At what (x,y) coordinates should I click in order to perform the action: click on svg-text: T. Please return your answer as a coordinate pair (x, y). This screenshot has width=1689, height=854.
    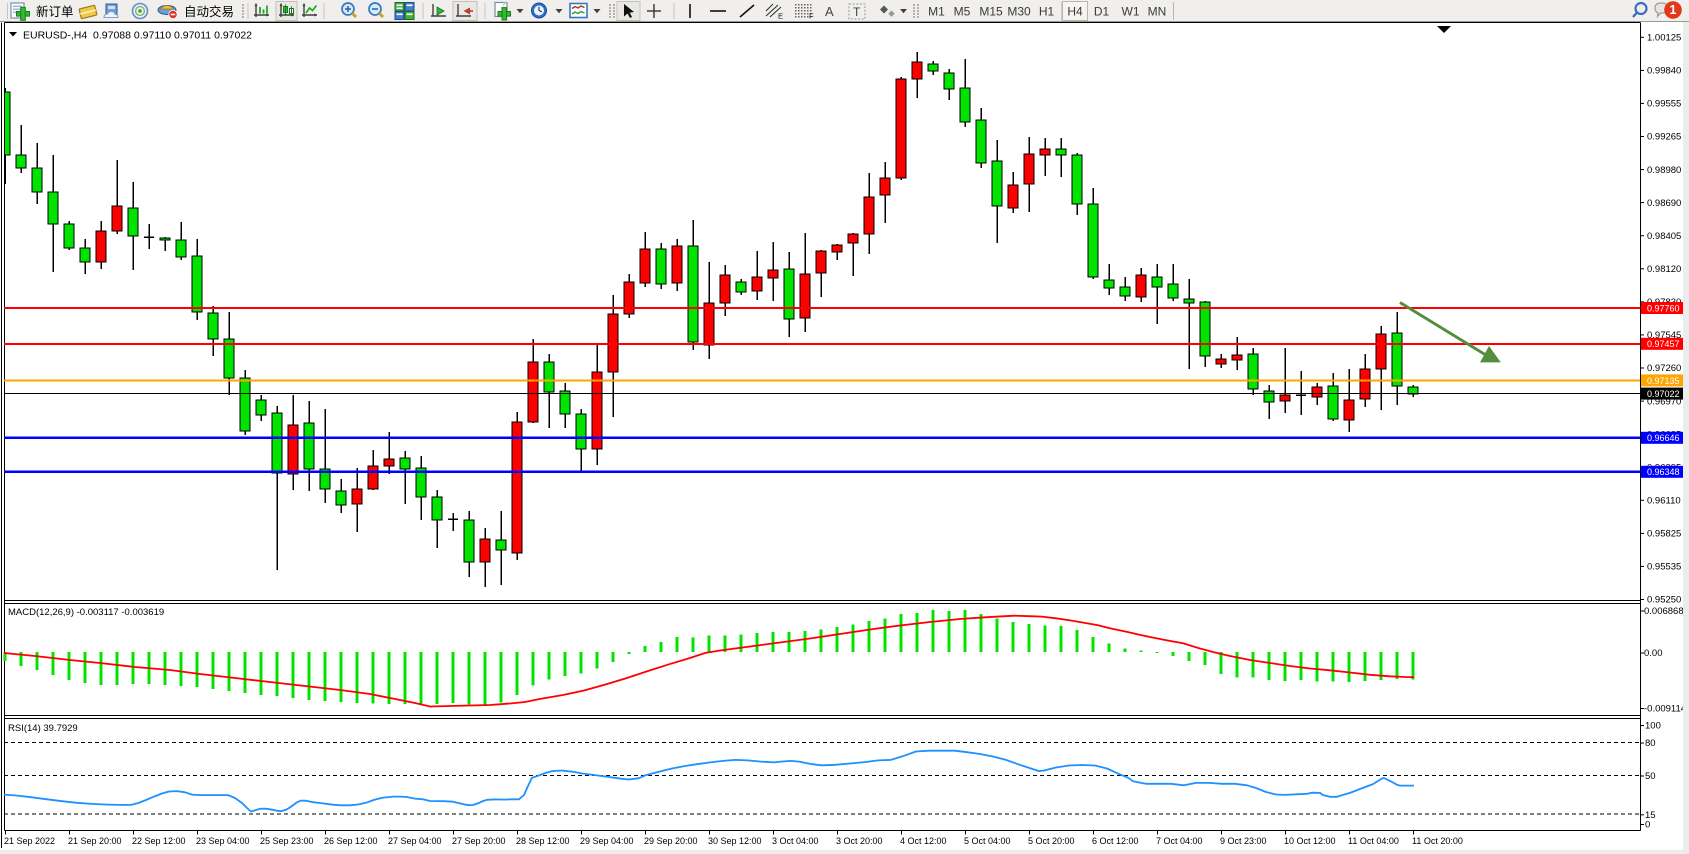
    Looking at the image, I should click on (857, 12).